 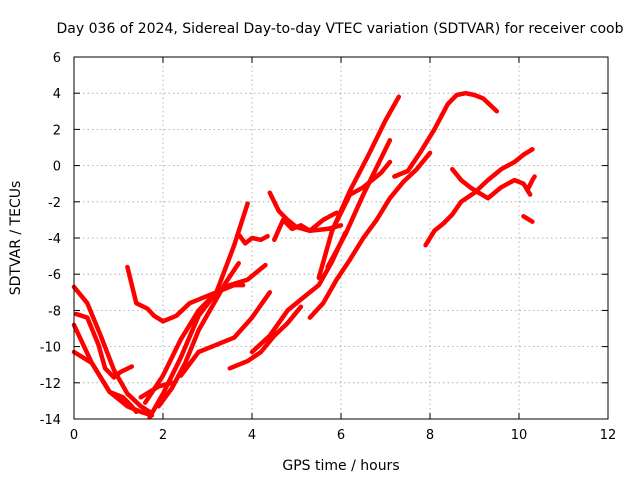 I want to click on y-tick-label: 6, so click(x=57, y=58).